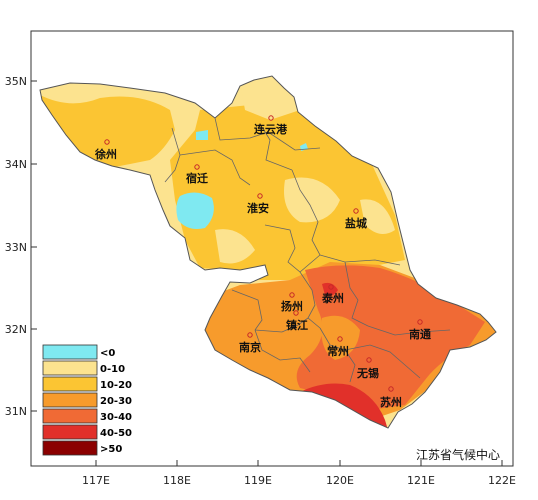  Describe the element at coordinates (258, 480) in the screenshot. I see `lon-label-119: 119E` at that location.